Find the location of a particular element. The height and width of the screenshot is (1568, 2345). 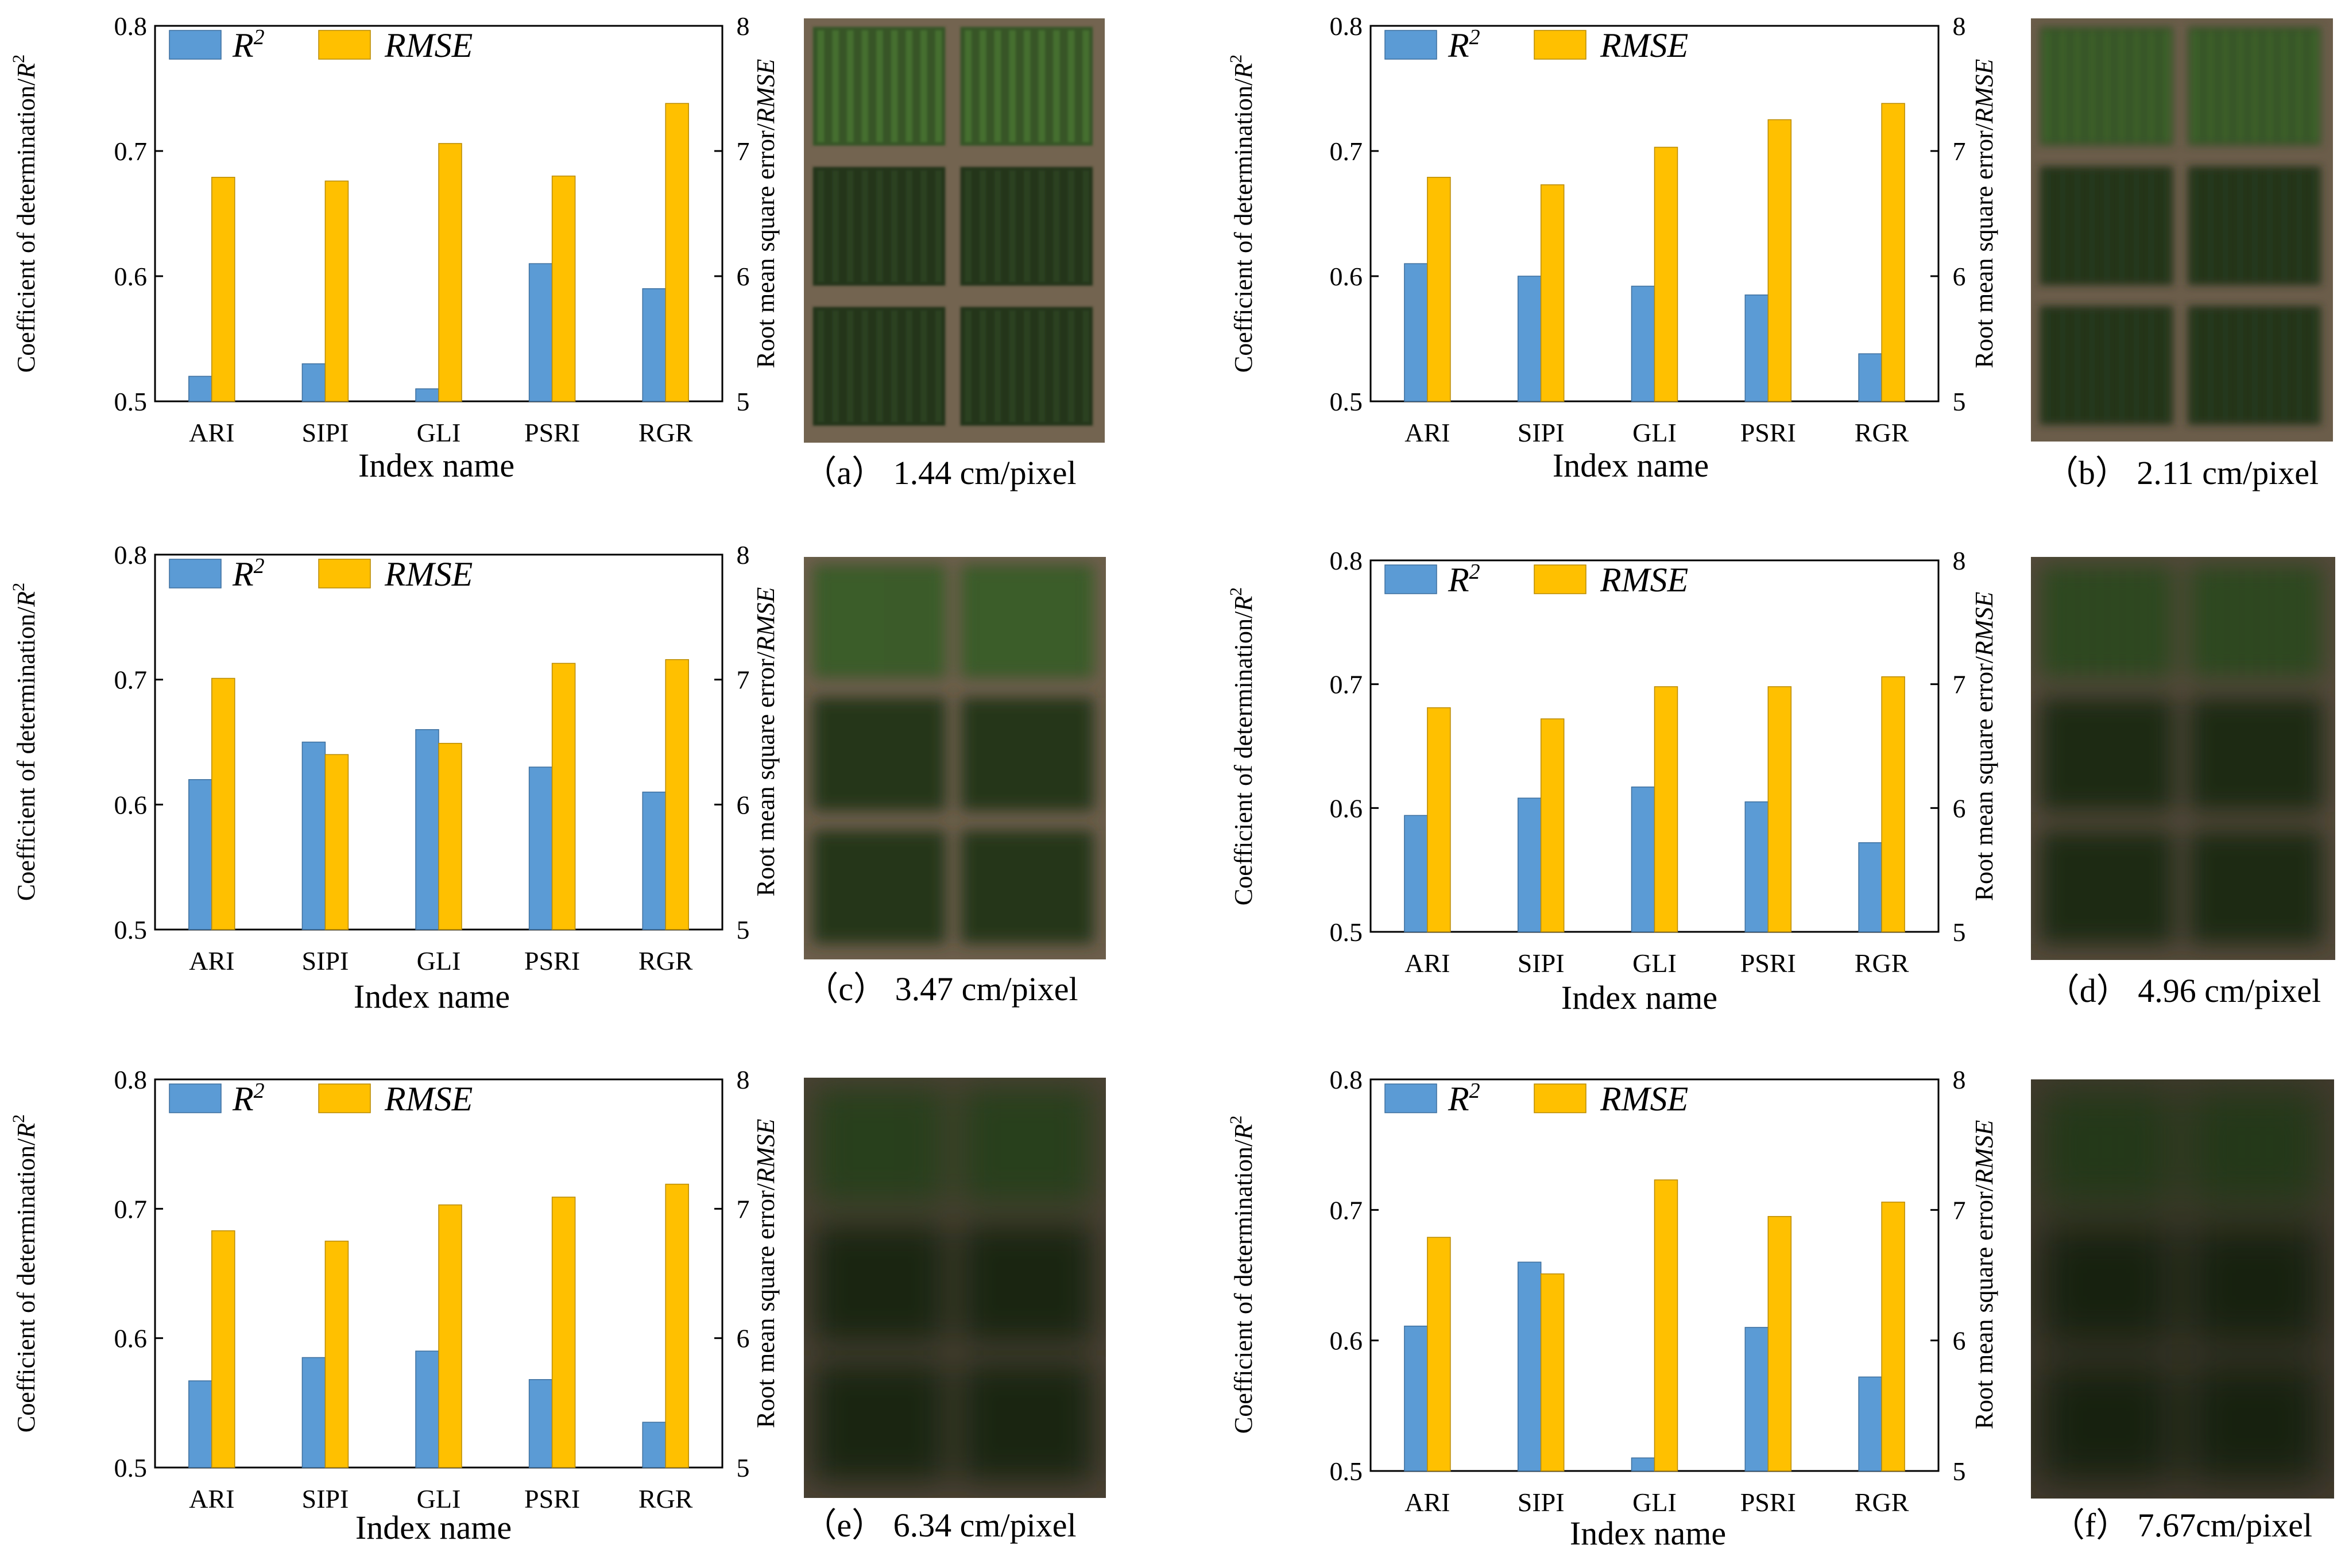

bar-rmse-ari is located at coordinates (223, 803).